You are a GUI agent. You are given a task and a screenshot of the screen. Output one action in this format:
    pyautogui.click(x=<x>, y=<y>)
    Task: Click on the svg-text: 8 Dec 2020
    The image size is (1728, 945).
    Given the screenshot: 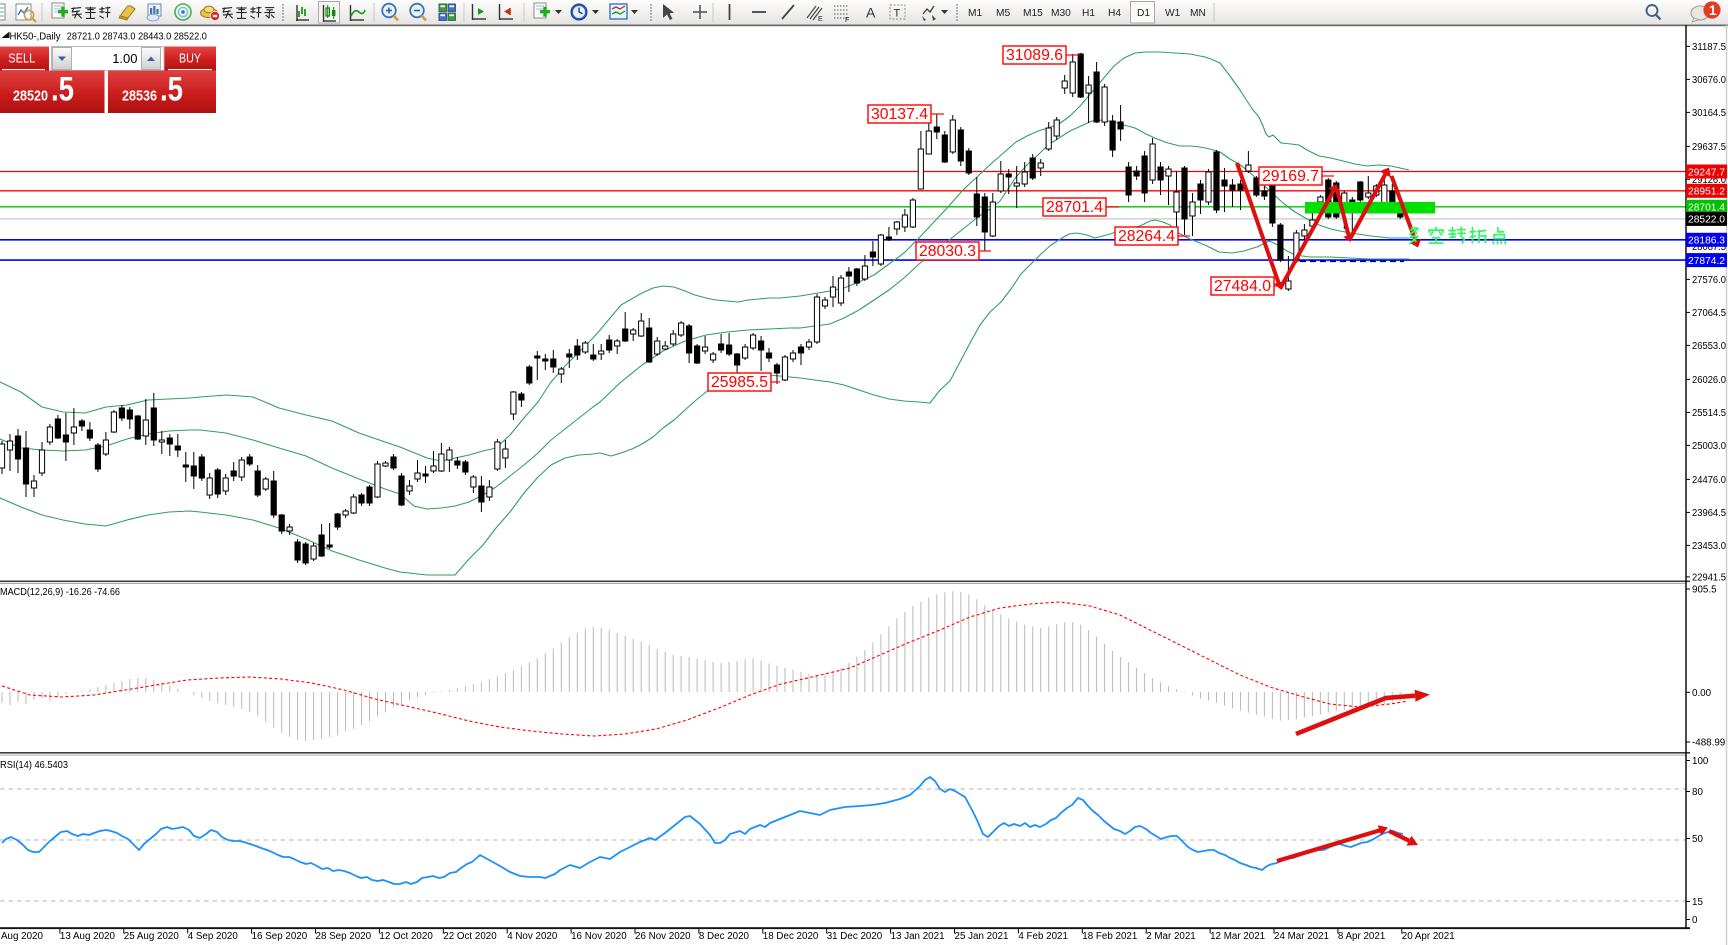 What is the action you would take?
    pyautogui.click(x=724, y=936)
    